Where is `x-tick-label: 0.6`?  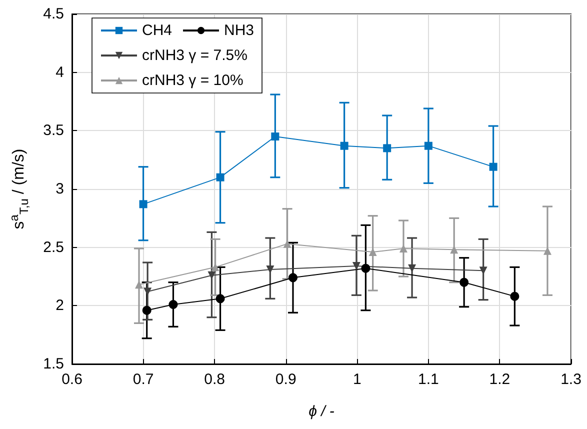 x-tick-label: 0.6 is located at coordinates (72, 379).